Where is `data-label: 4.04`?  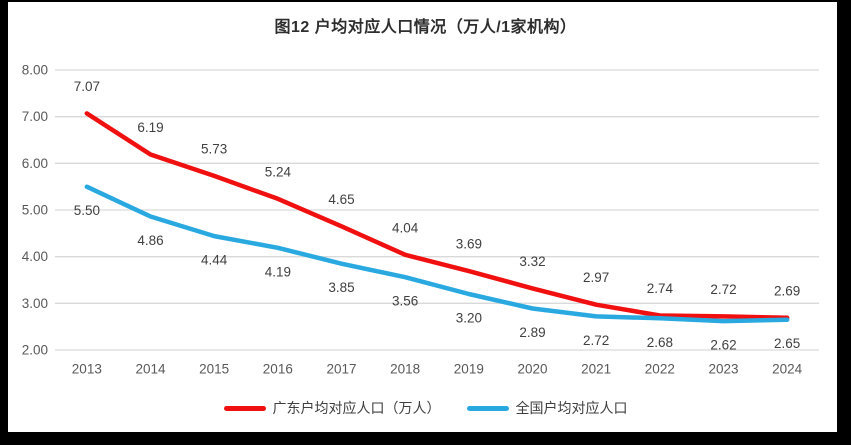 data-label: 4.04 is located at coordinates (405, 227).